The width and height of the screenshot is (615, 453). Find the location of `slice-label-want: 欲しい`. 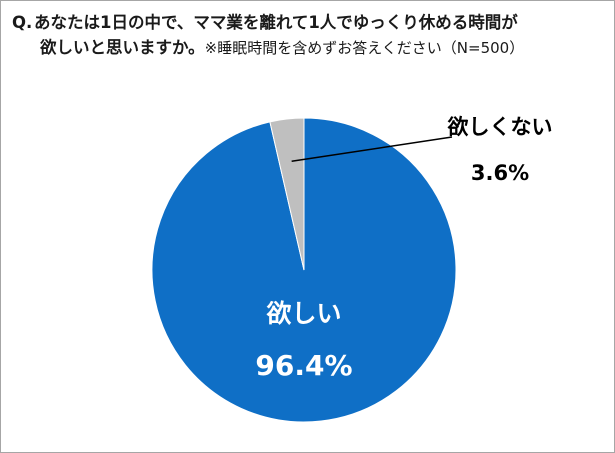

slice-label-want: 欲しい is located at coordinates (303, 313).